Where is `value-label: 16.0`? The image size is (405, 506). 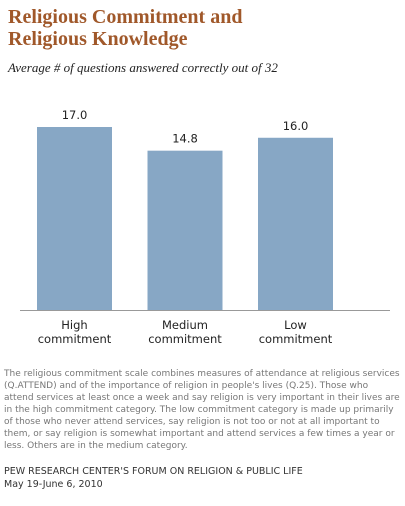
value-label: 16.0 is located at coordinates (296, 126).